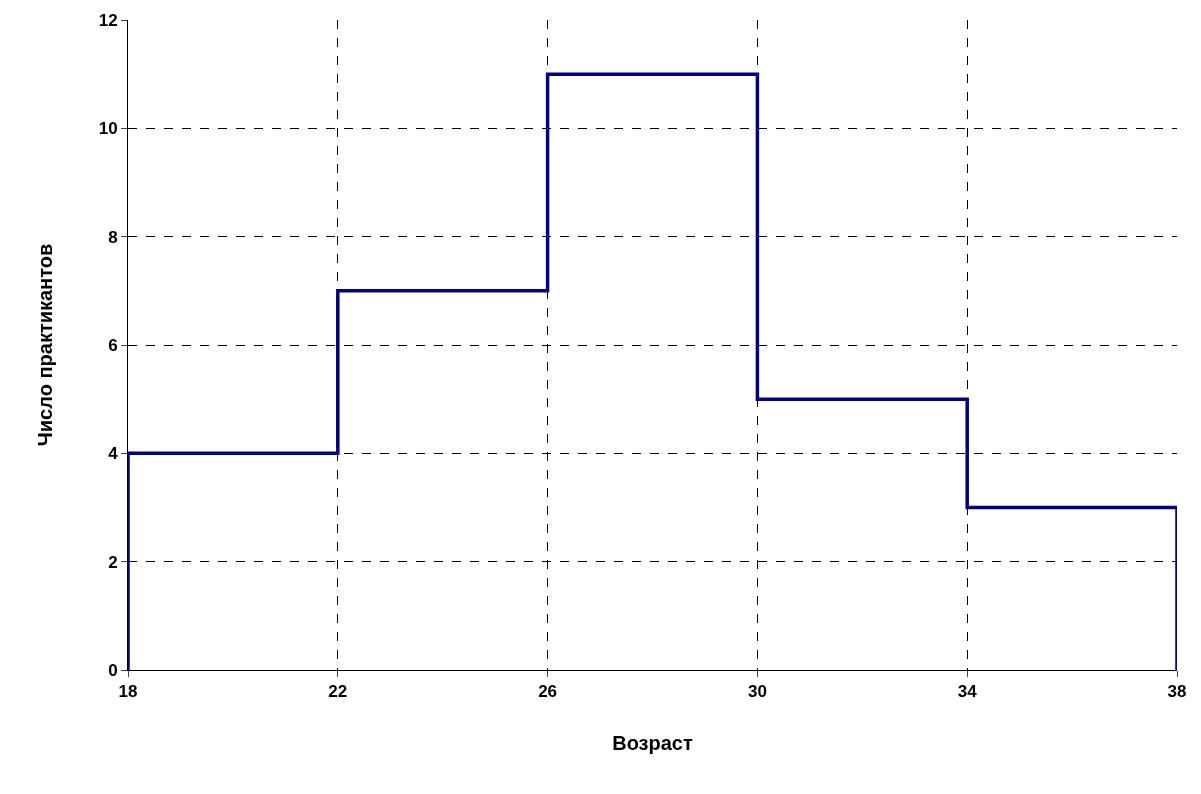 Image resolution: width=1201 pixels, height=794 pixels. I want to click on x-tick-label: 26, so click(548, 692).